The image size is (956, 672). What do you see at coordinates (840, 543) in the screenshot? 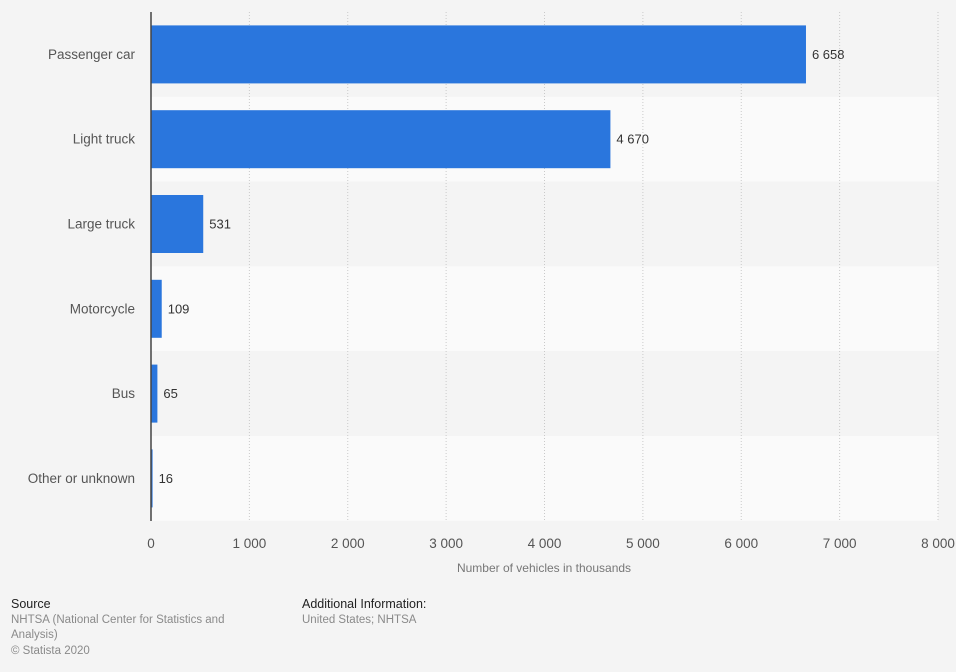
I see `tick-label: 7 000` at bounding box center [840, 543].